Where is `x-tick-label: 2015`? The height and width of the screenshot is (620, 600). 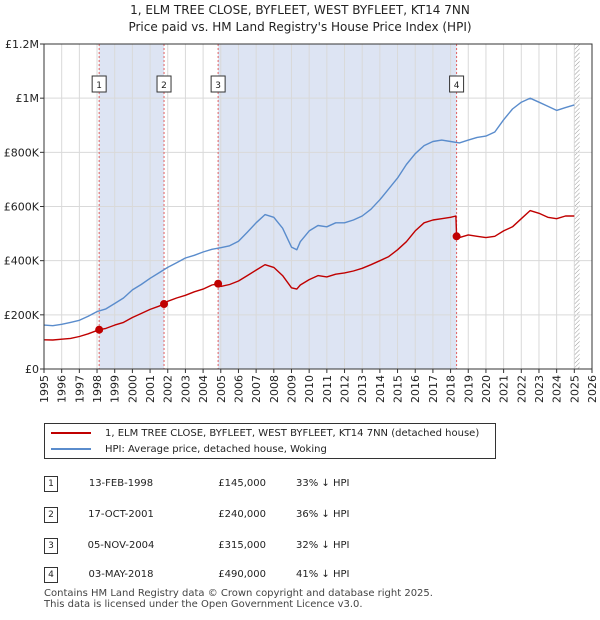 x-tick-label: 2015 is located at coordinates (398, 389).